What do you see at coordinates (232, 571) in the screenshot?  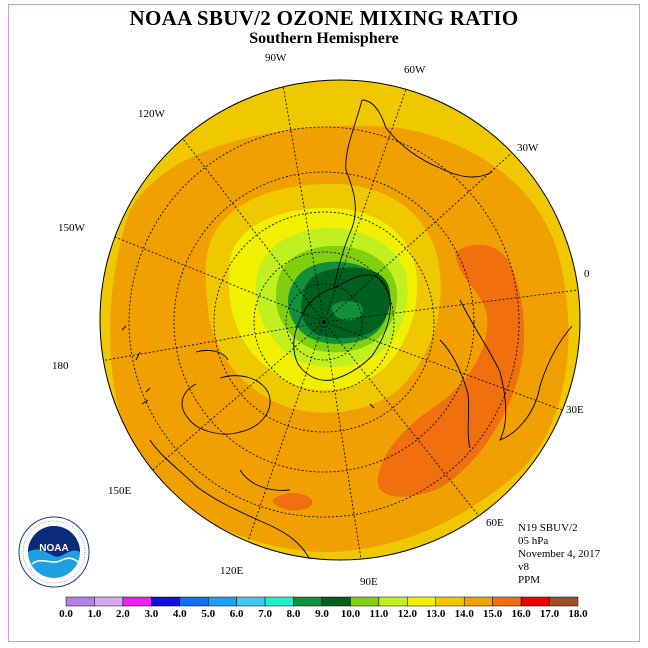 I see `lon-label-120e: 120E` at bounding box center [232, 571].